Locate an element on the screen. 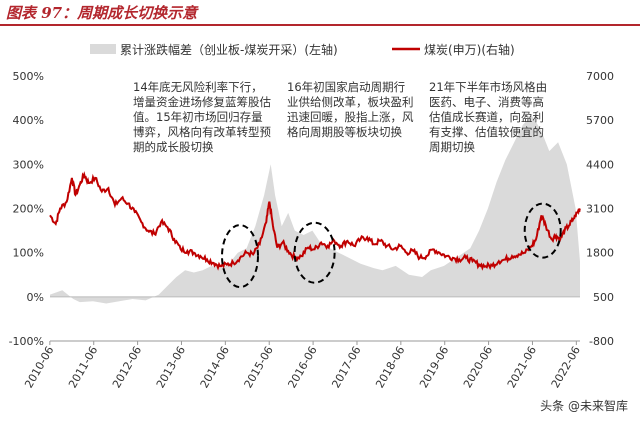 The height and width of the screenshot is (425, 640). legend: 累计涨跌幅差（创业板-煤炭开采）(左轴) 煤炭(申万)(右轴) is located at coordinates (302, 49).